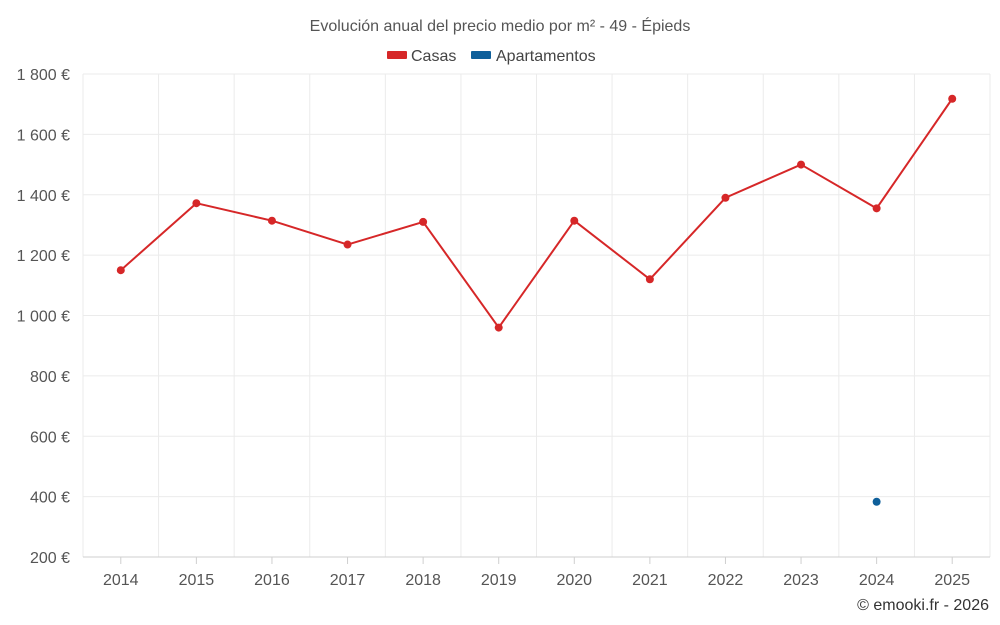  Describe the element at coordinates (952, 580) in the screenshot. I see `x-tick-label-2025: 2025` at that location.